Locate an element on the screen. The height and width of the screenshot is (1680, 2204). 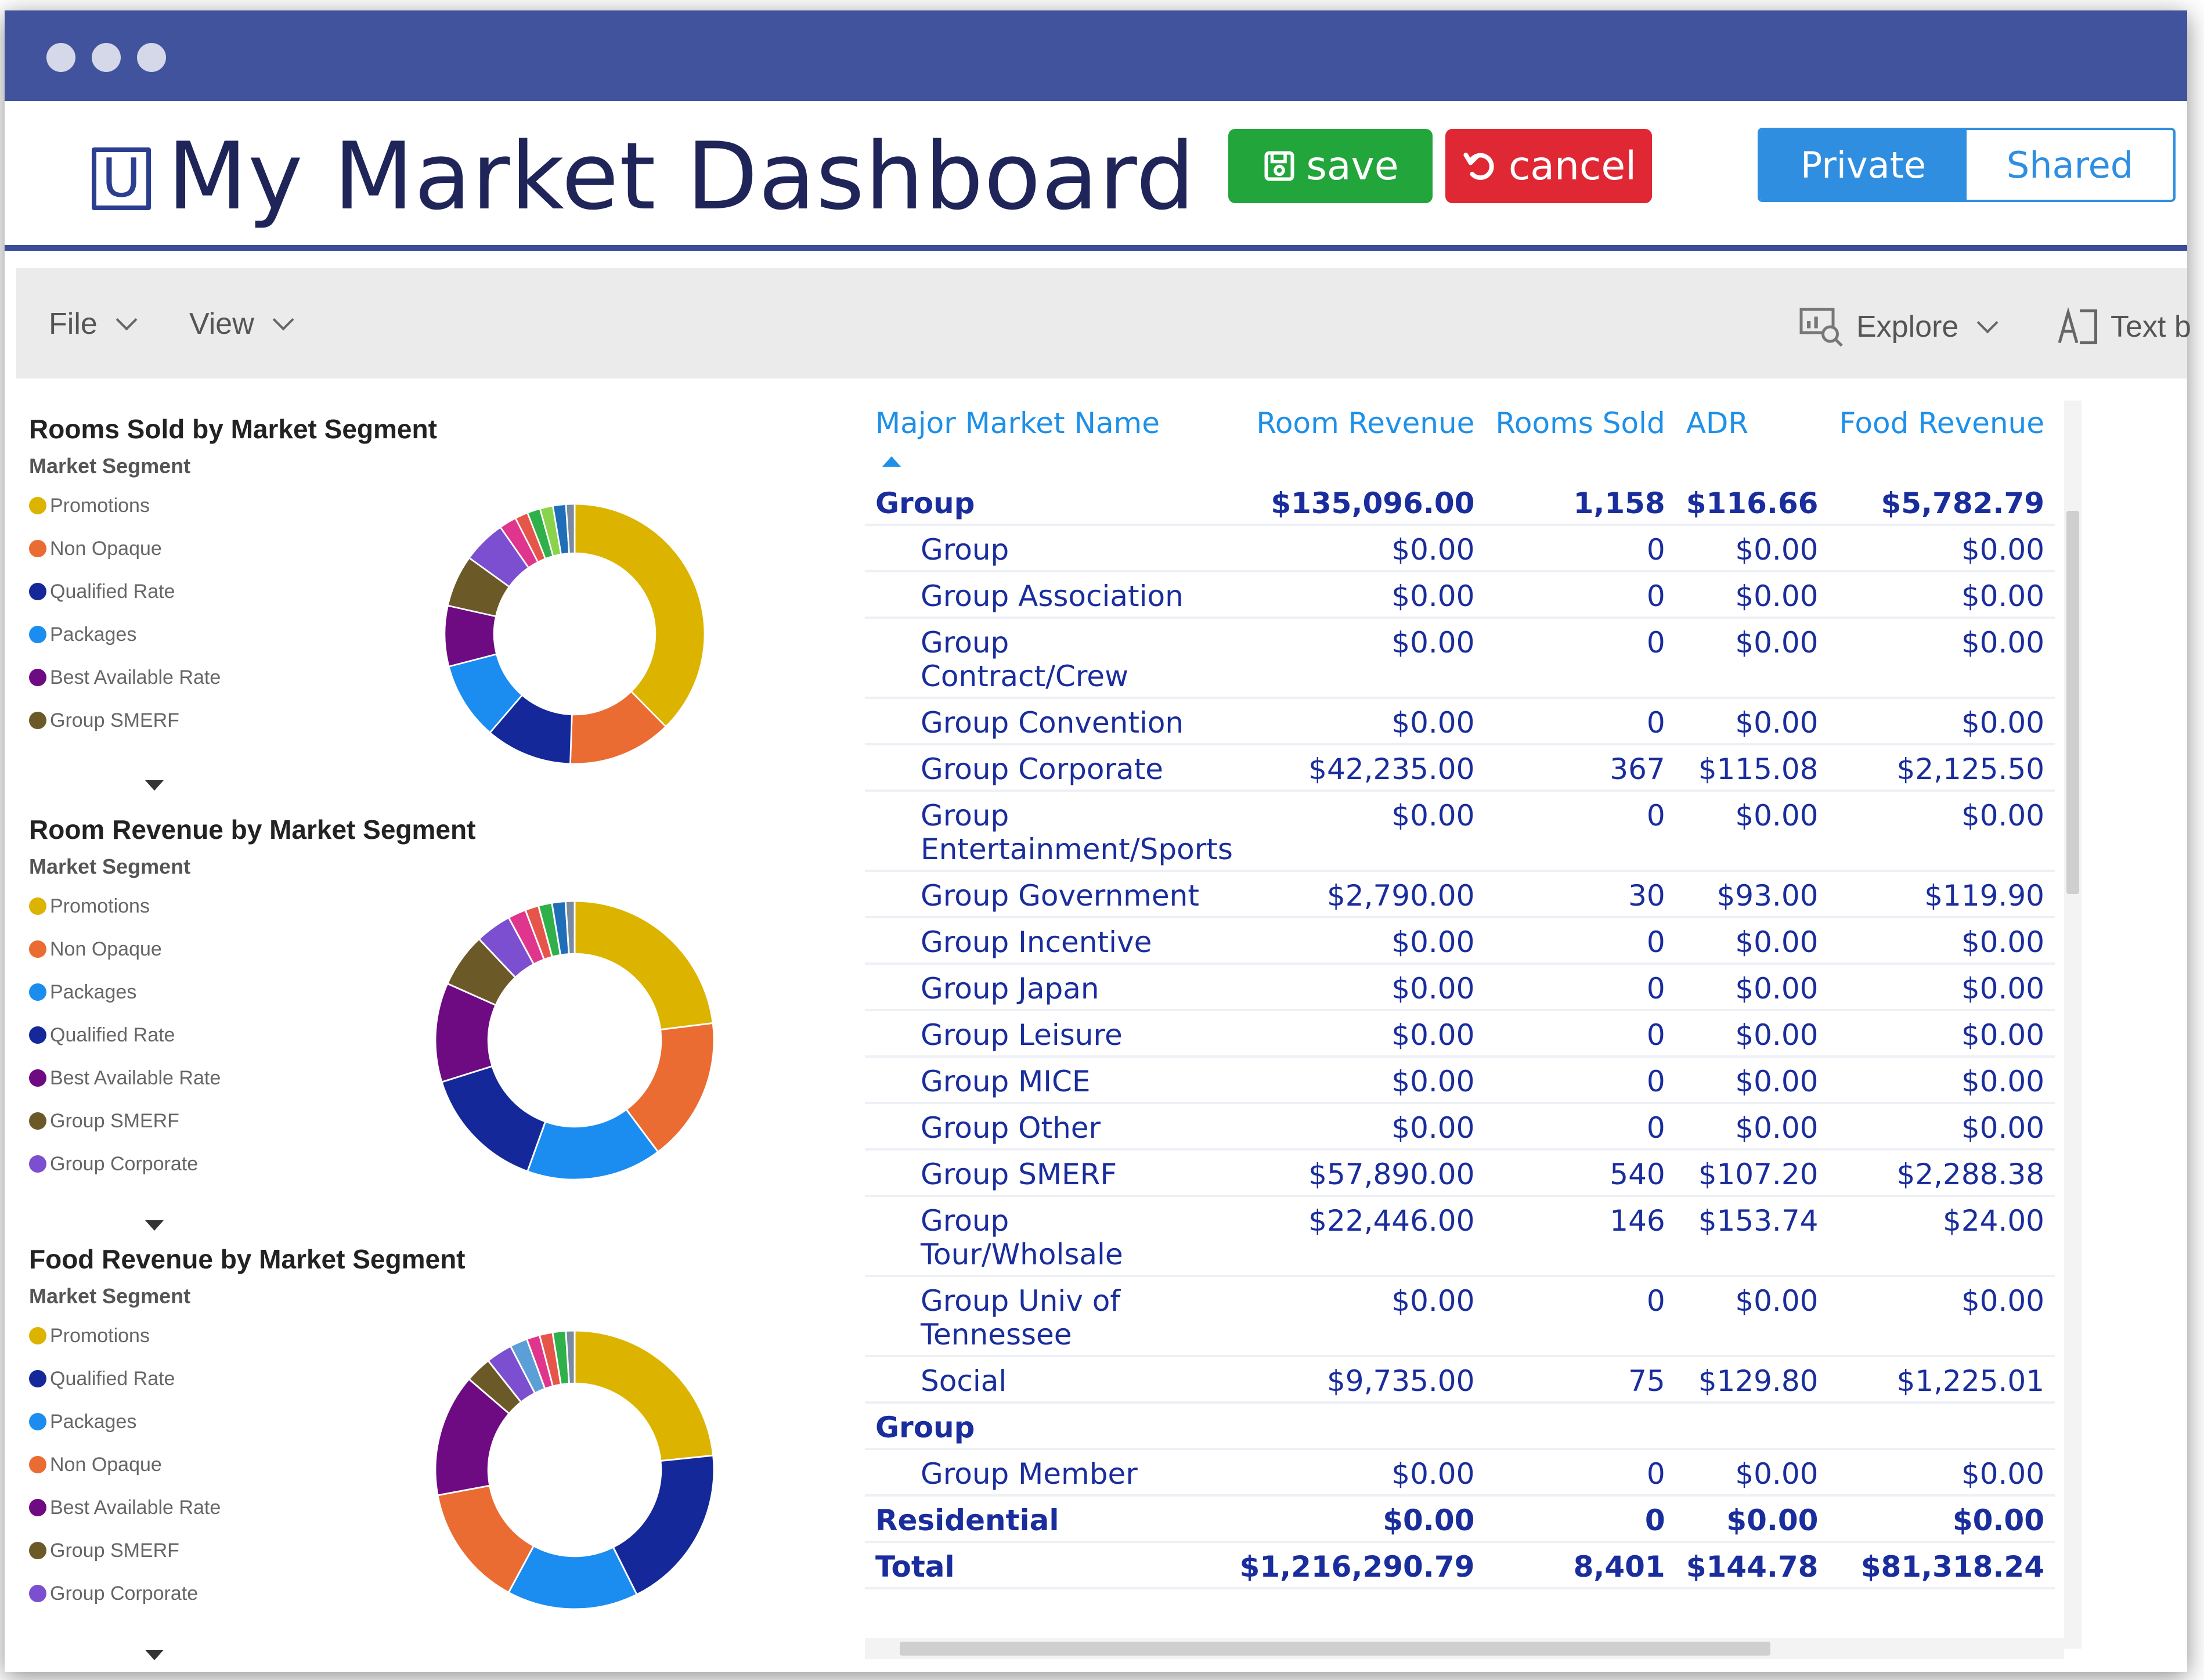
chart-title: Rooms Sold by Market Segment is located at coordinates (233, 429).